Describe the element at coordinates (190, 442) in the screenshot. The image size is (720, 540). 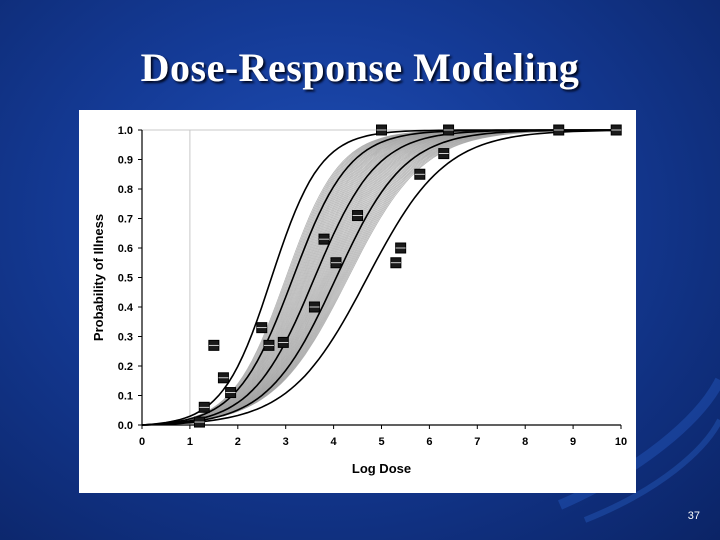
I see `x-tick-label: 1` at that location.